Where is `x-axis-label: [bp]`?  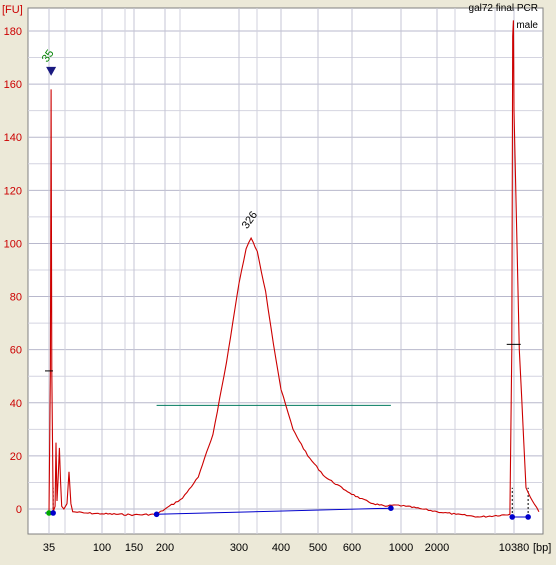 x-axis-label: [bp] is located at coordinates (542, 548).